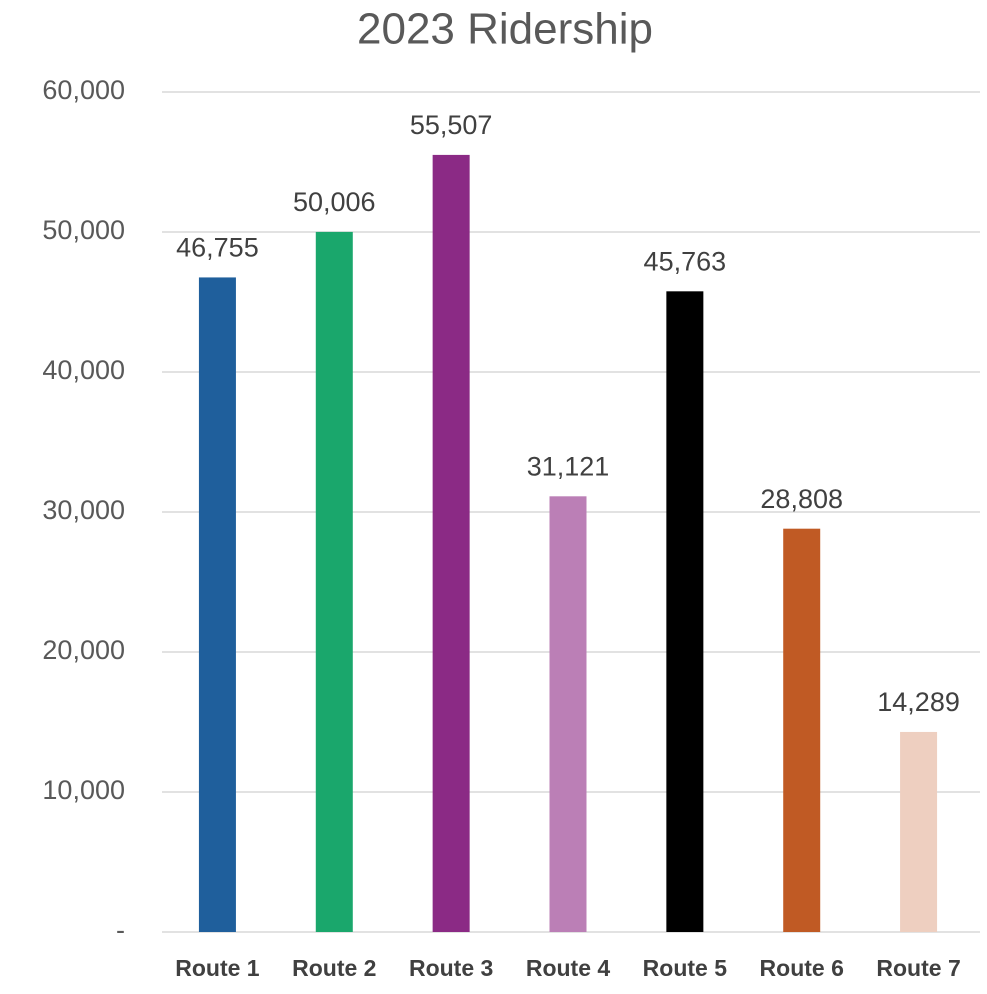  Describe the element at coordinates (801, 499) in the screenshot. I see `data-label: 28,808` at that location.